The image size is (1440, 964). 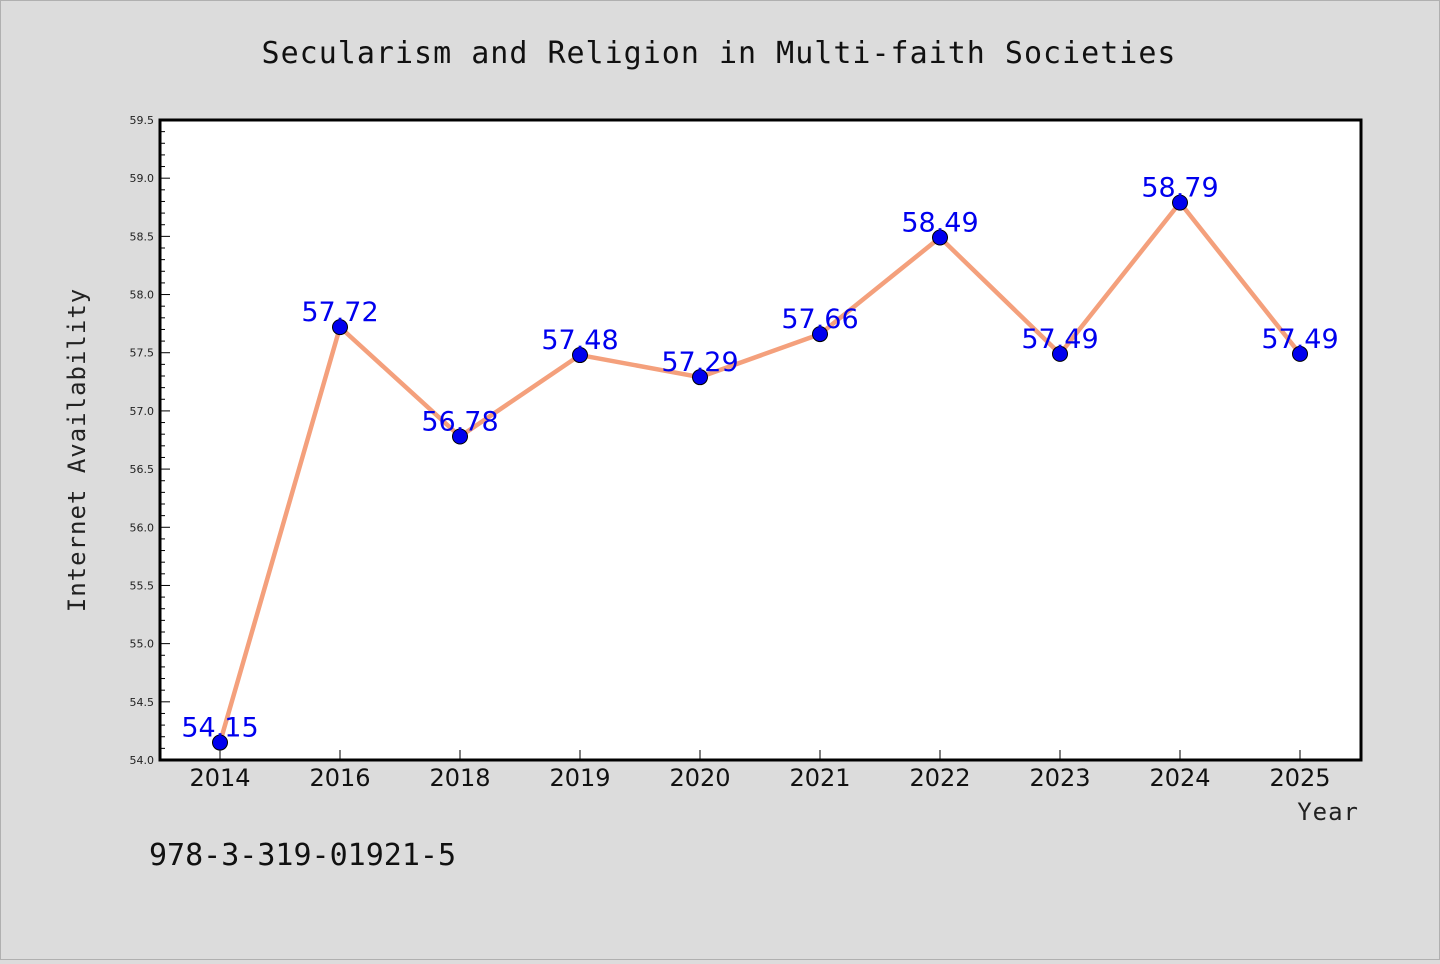 What do you see at coordinates (142, 295) in the screenshot?
I see `y-tick-label: 58.0` at bounding box center [142, 295].